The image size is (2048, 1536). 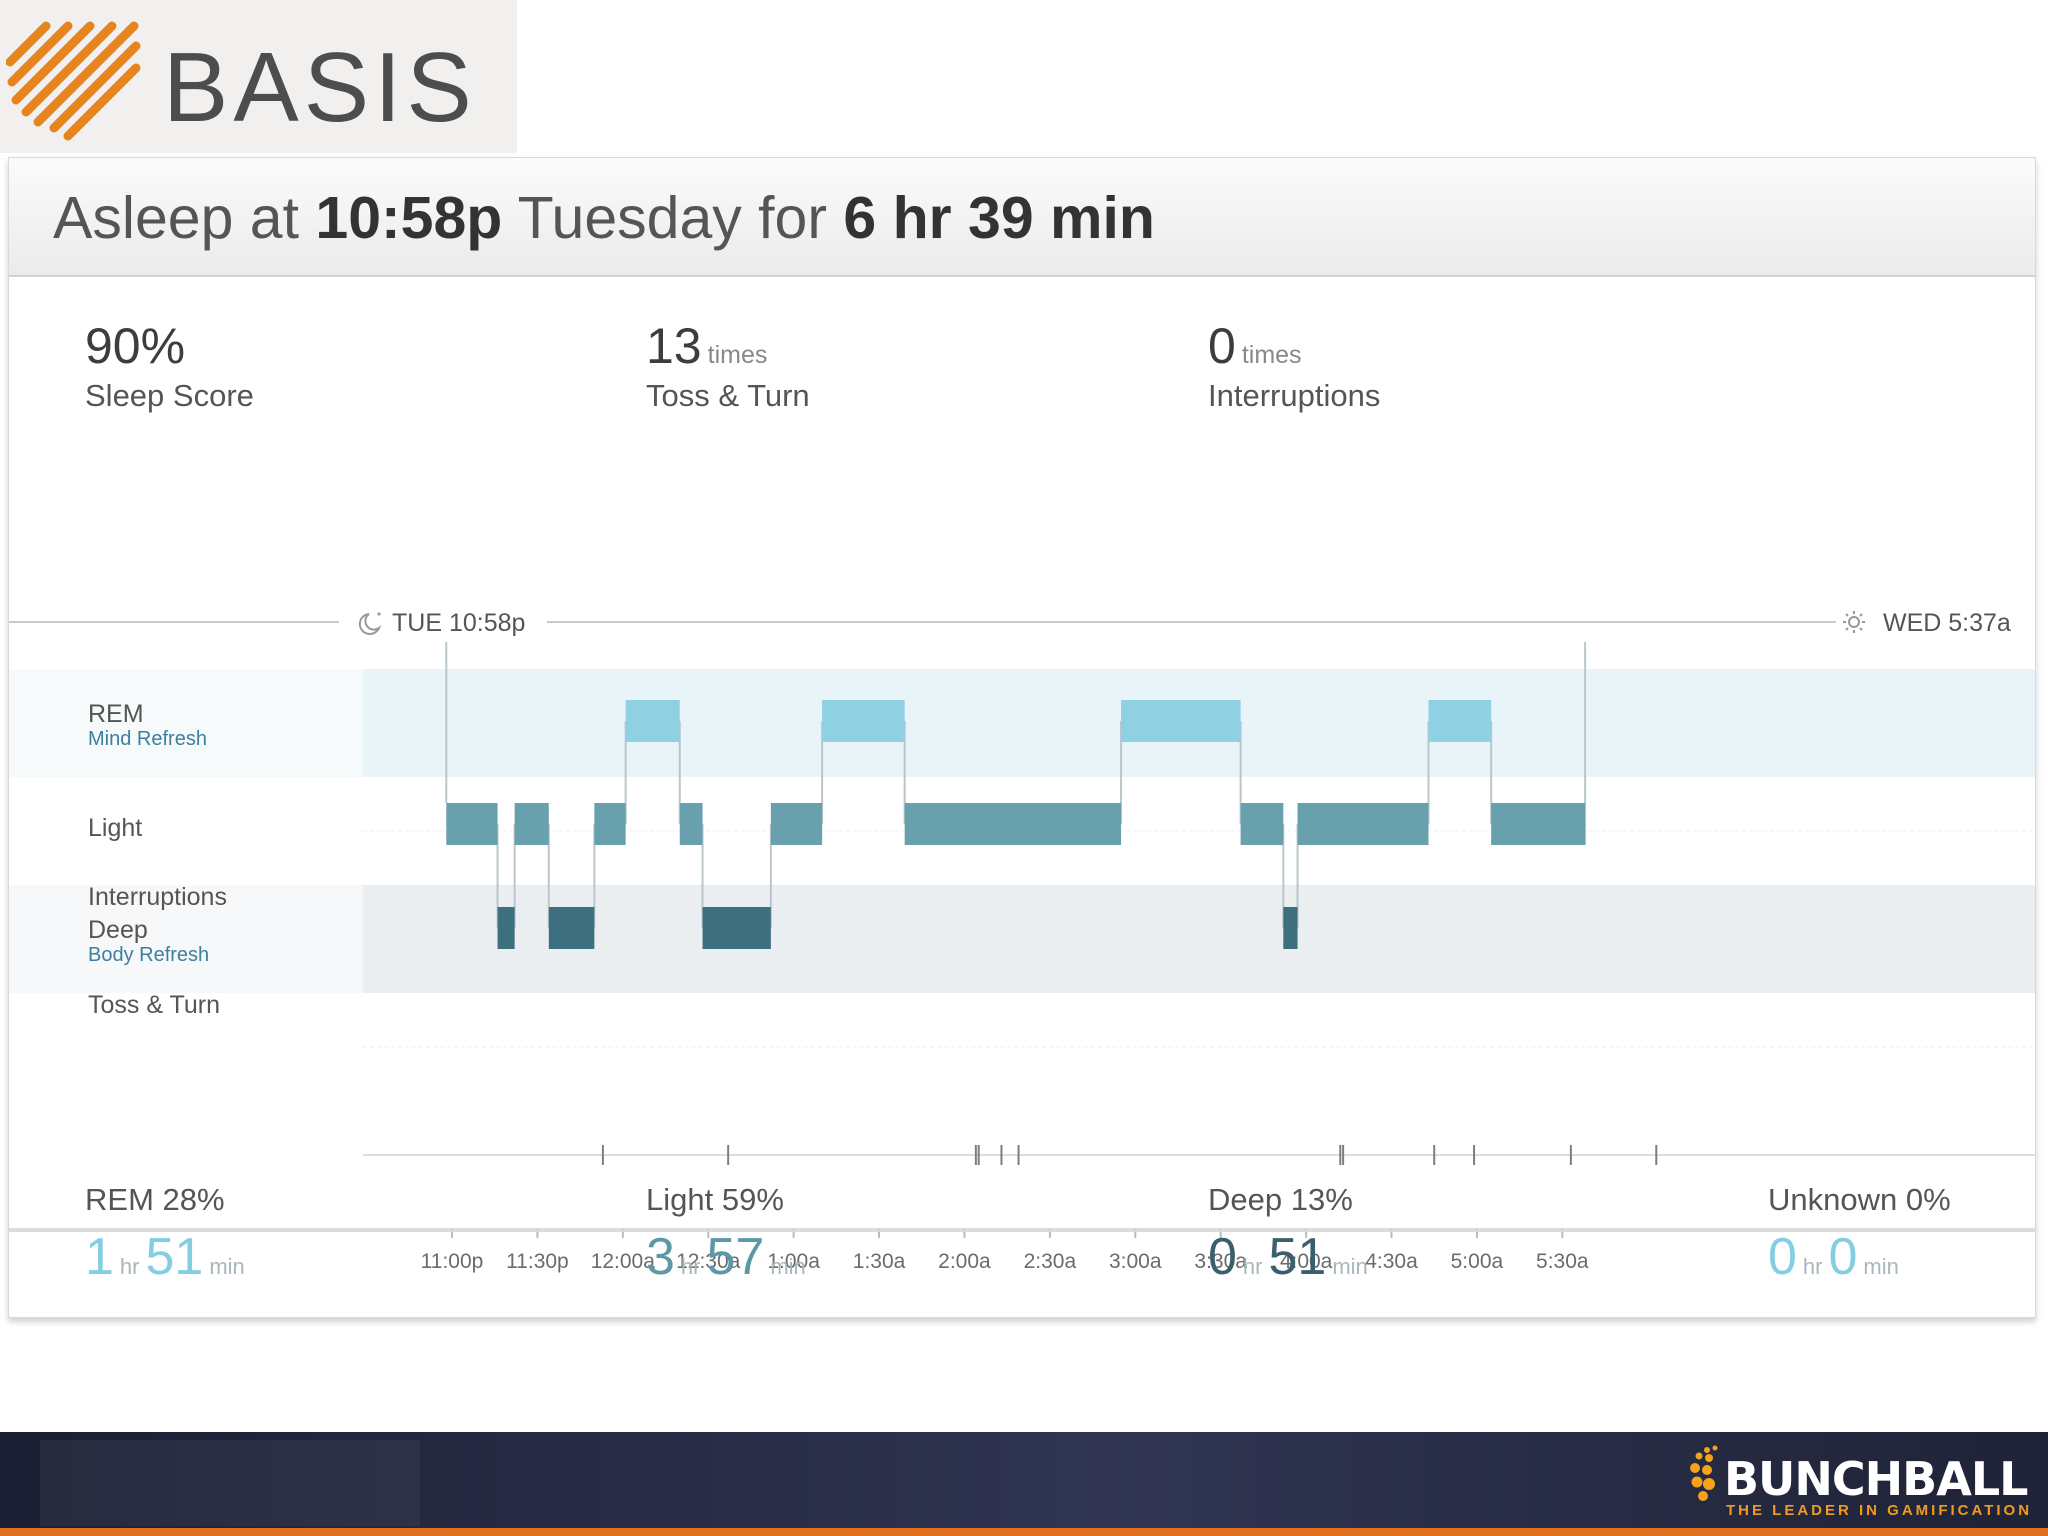 What do you see at coordinates (737, 355) in the screenshot?
I see `toss-turn-unit: times` at bounding box center [737, 355].